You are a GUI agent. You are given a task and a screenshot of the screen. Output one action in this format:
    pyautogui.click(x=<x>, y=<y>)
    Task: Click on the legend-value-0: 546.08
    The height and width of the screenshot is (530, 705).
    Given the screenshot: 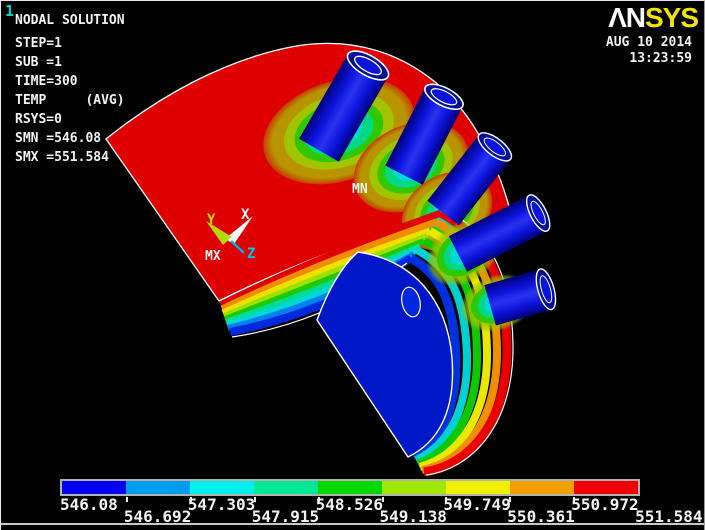 What is the action you would take?
    pyautogui.click(x=89, y=504)
    